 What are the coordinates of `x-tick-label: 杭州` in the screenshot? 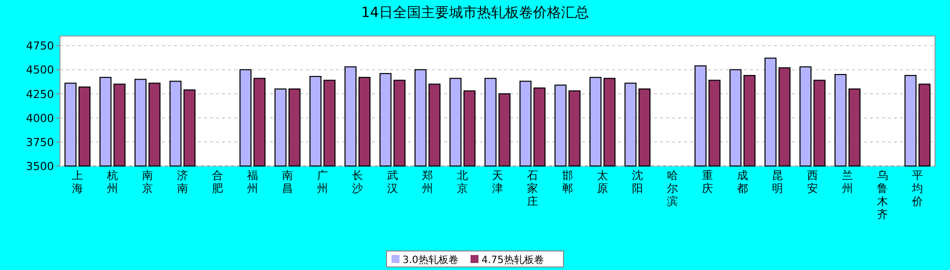 It's located at (112, 182).